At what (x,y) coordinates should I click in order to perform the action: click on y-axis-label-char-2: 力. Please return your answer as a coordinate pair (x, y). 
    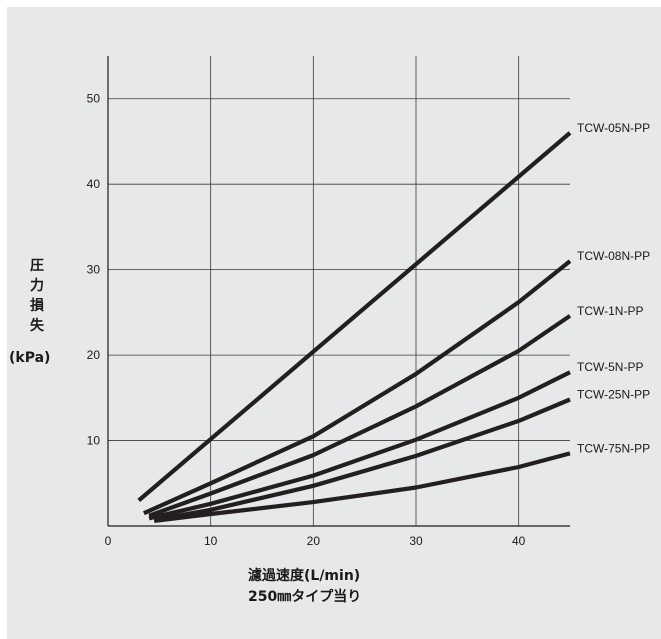
    Looking at the image, I should click on (37, 285).